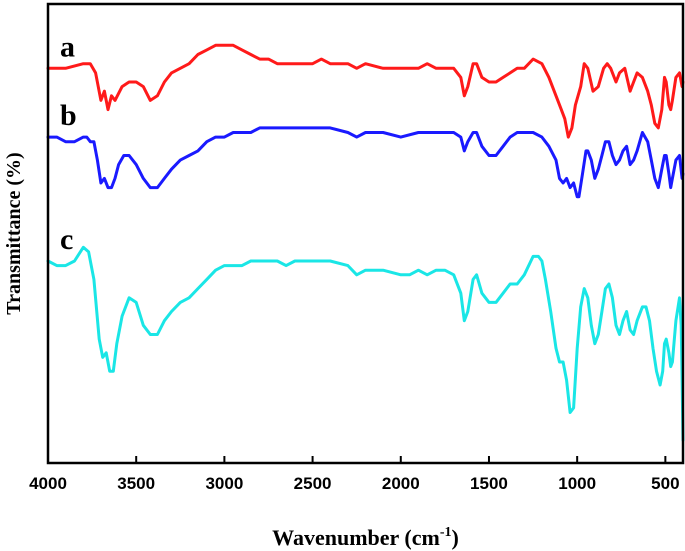 This screenshot has height=551, width=685. I want to click on x-tick-label: 3000, so click(224, 483).